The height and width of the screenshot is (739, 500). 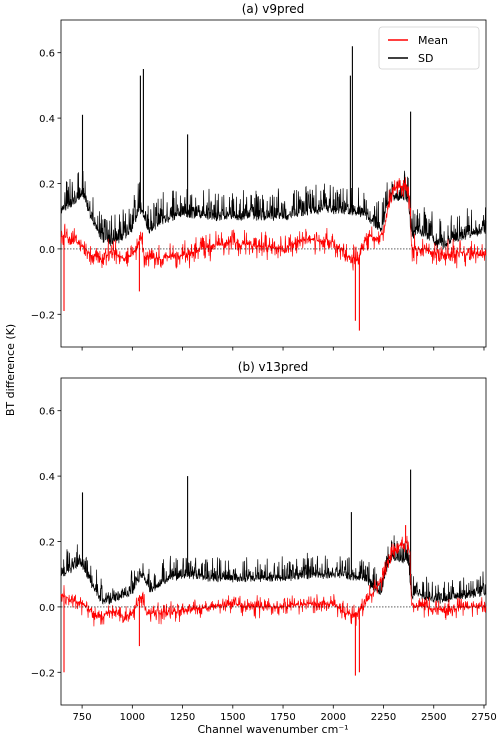 What do you see at coordinates (232, 717) in the screenshot?
I see `x-tick-label: 1500` at bounding box center [232, 717].